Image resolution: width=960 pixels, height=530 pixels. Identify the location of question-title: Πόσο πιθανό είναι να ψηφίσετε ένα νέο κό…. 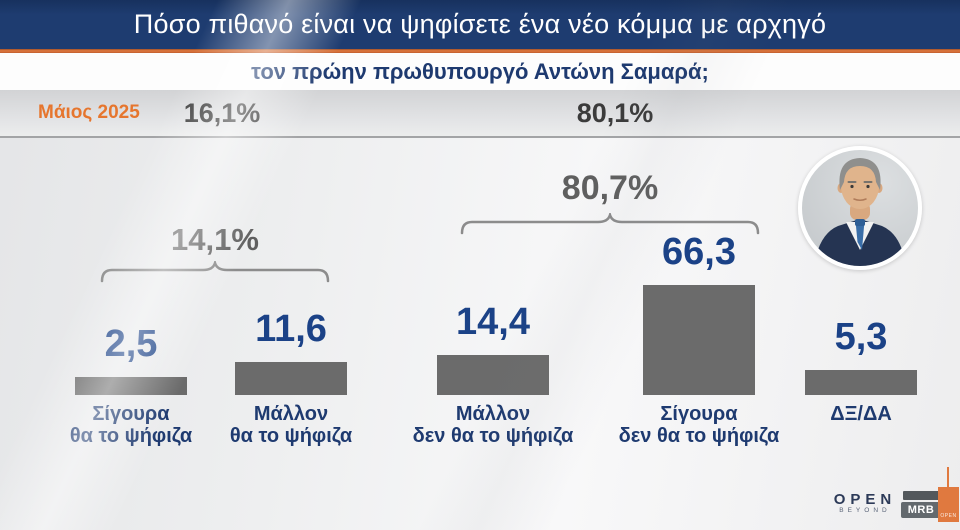
(480, 24).